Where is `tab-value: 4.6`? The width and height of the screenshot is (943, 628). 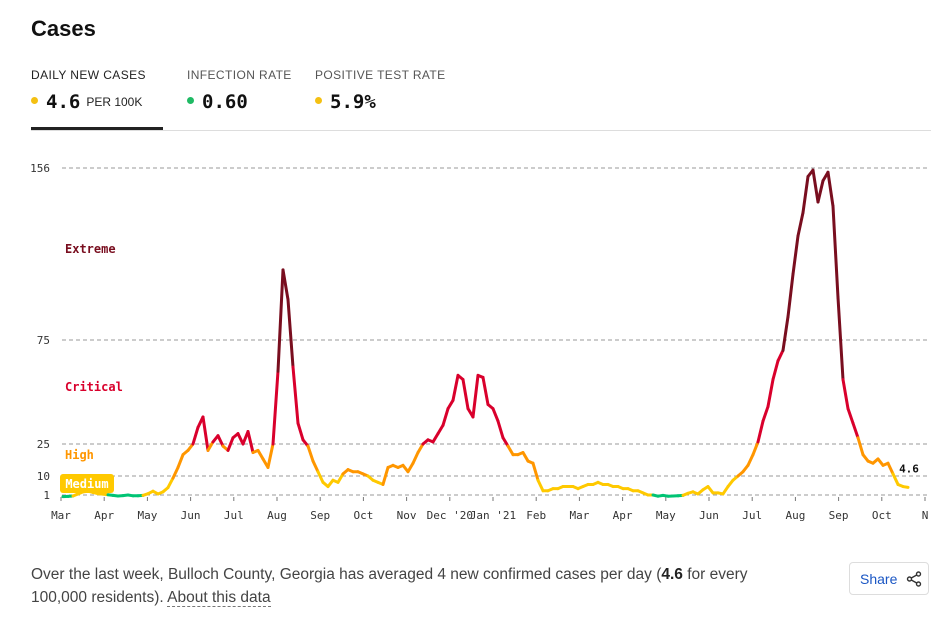 tab-value: 4.6 is located at coordinates (63, 102).